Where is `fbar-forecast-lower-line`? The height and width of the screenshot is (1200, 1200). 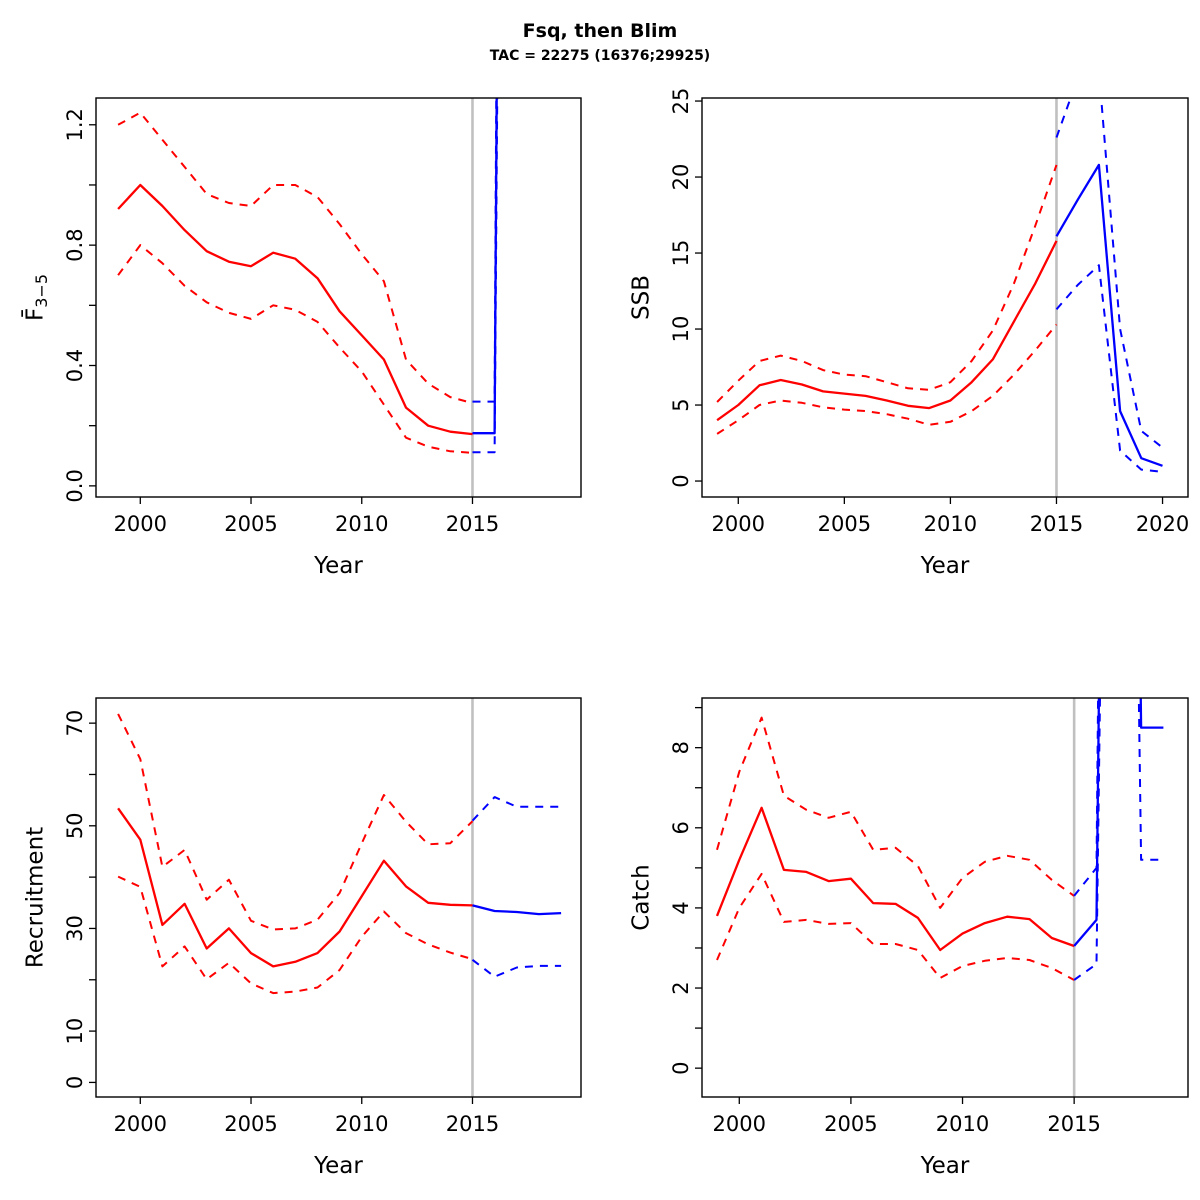
fbar-forecast-lower-line is located at coordinates (485, 276).